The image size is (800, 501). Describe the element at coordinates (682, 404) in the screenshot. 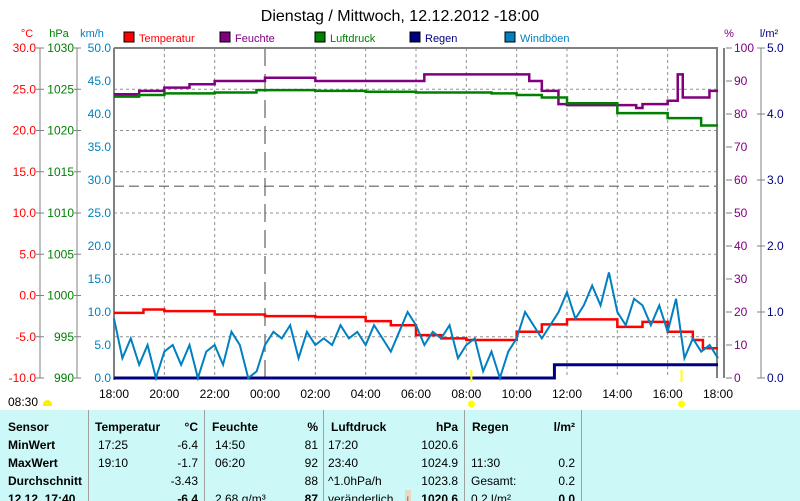

I see `sun-icon` at that location.